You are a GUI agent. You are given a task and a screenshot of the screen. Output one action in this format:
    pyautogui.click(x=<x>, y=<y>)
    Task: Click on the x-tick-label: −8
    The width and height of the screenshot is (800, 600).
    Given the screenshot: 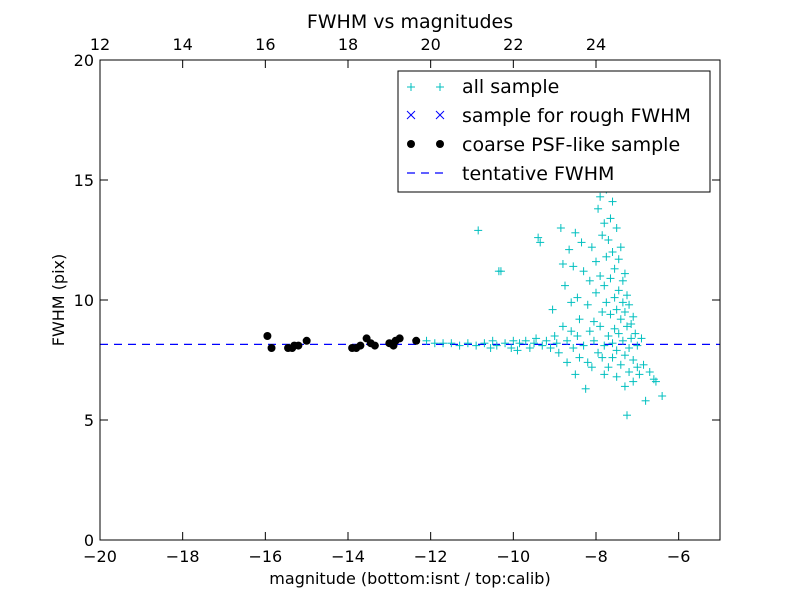 What is the action you would take?
    pyautogui.click(x=596, y=556)
    